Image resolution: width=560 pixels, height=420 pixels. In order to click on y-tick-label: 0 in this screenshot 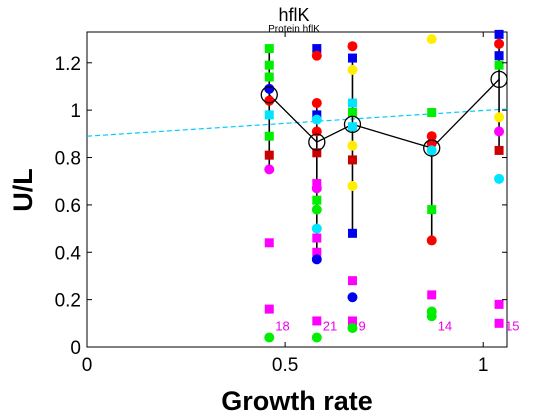, I will do `click(75, 348)`.